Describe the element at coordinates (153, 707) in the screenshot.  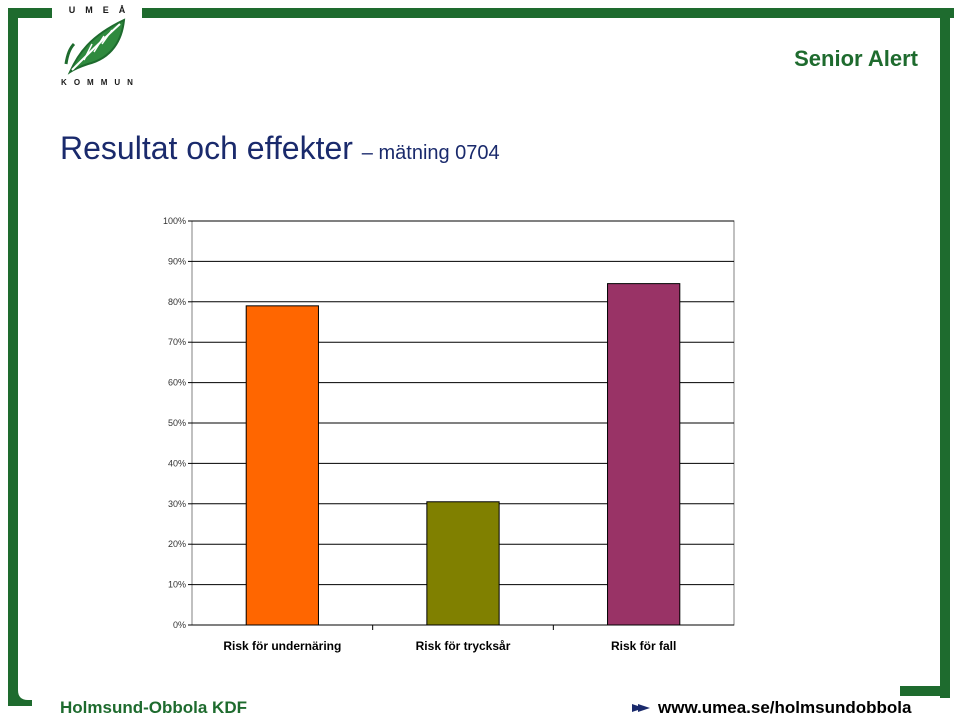
I see `footer-organization: Holmsund-Obbola KDF` at that location.